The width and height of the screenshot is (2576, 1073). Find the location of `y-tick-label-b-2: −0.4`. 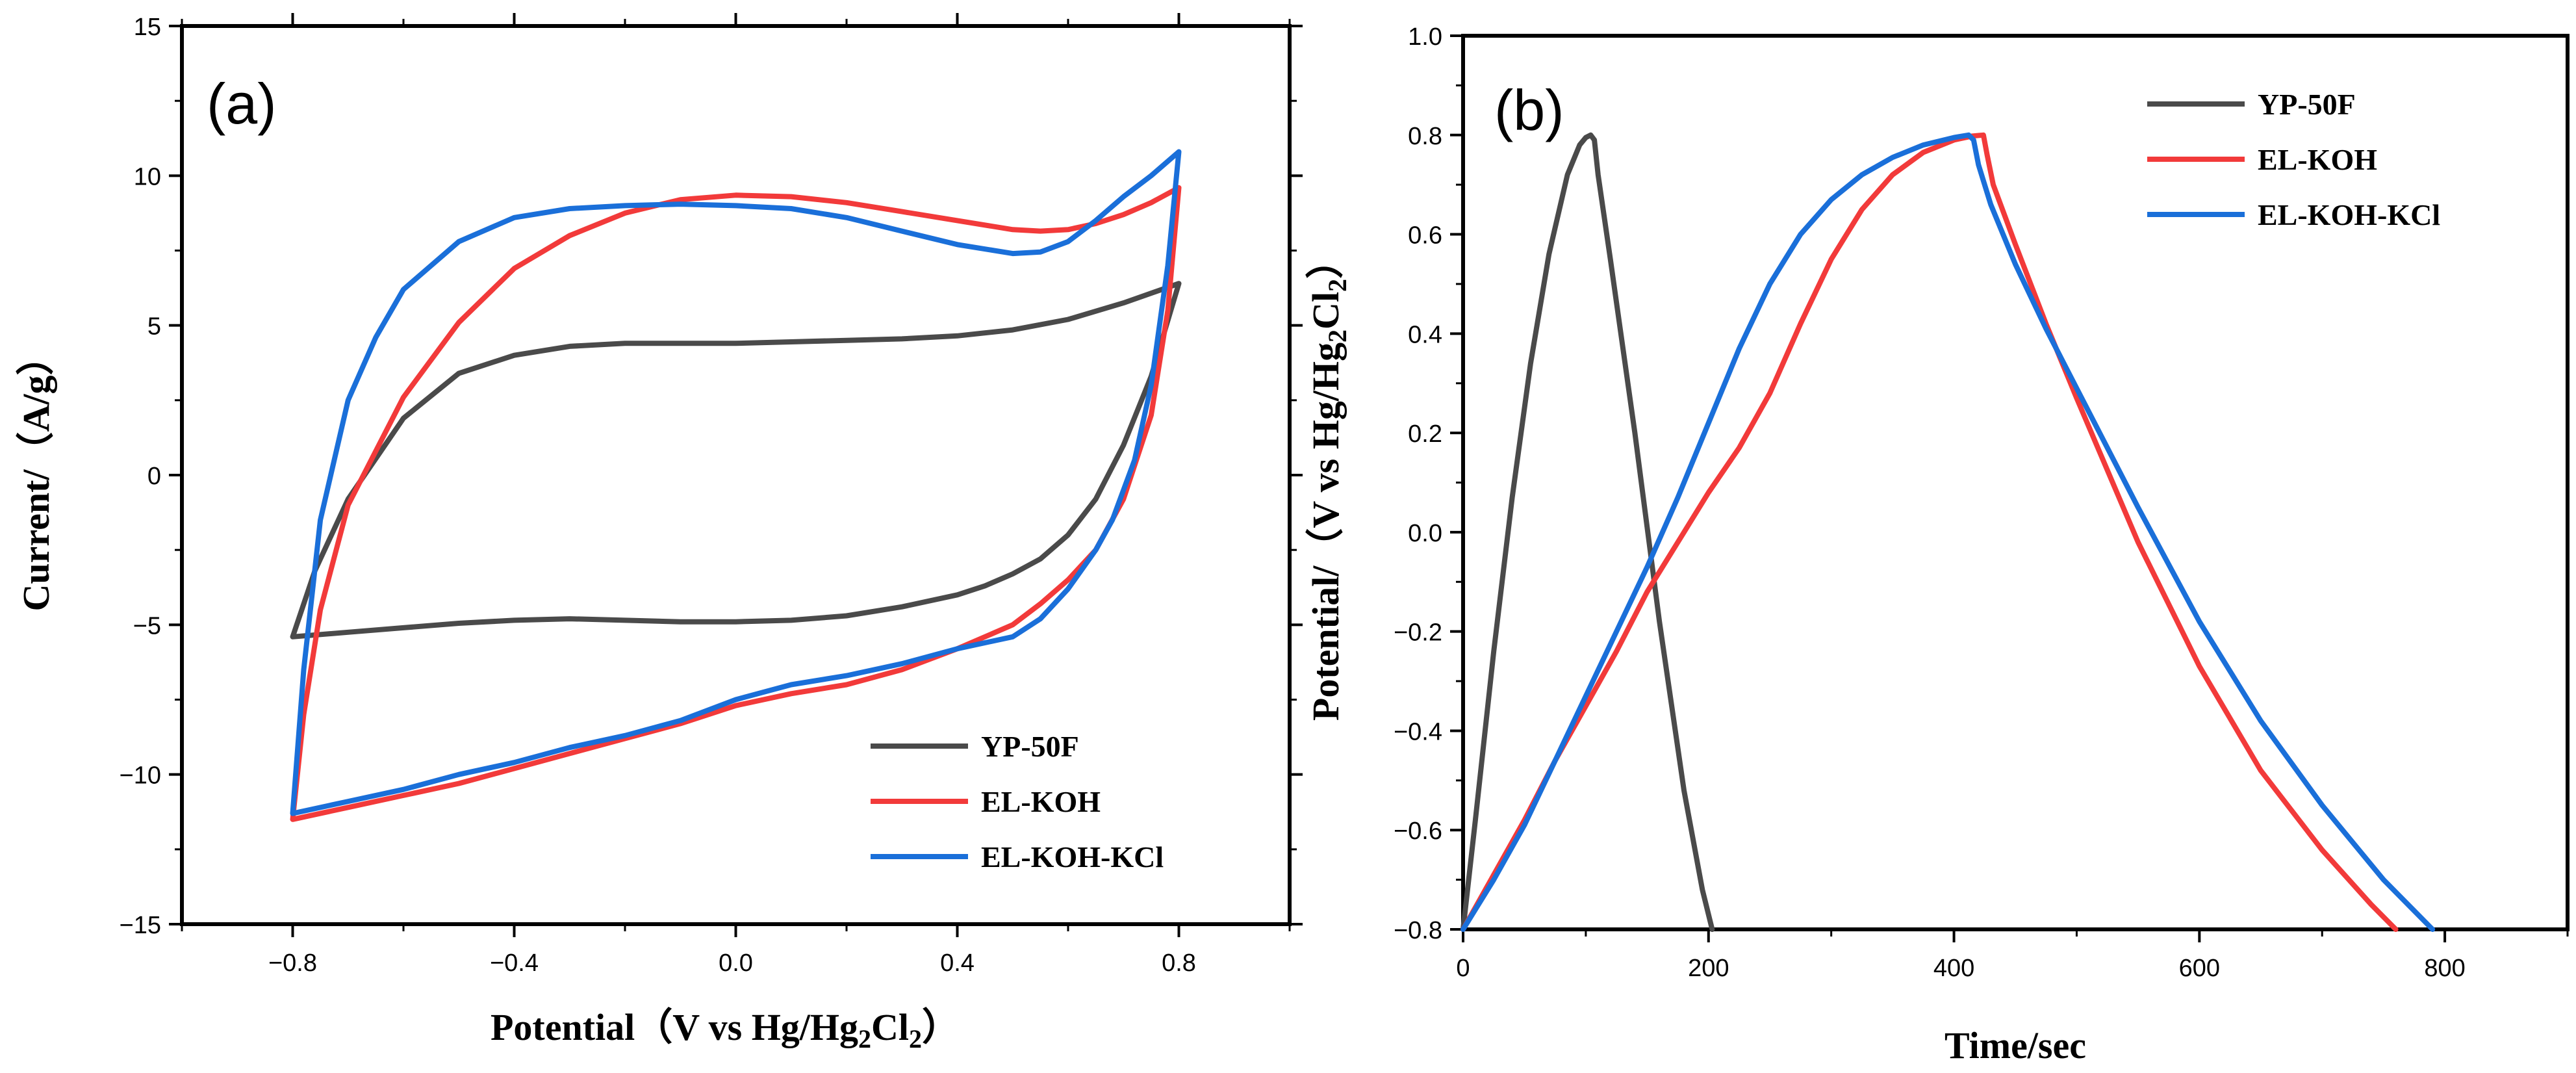

y-tick-label-b-2: −0.4 is located at coordinates (1418, 732).